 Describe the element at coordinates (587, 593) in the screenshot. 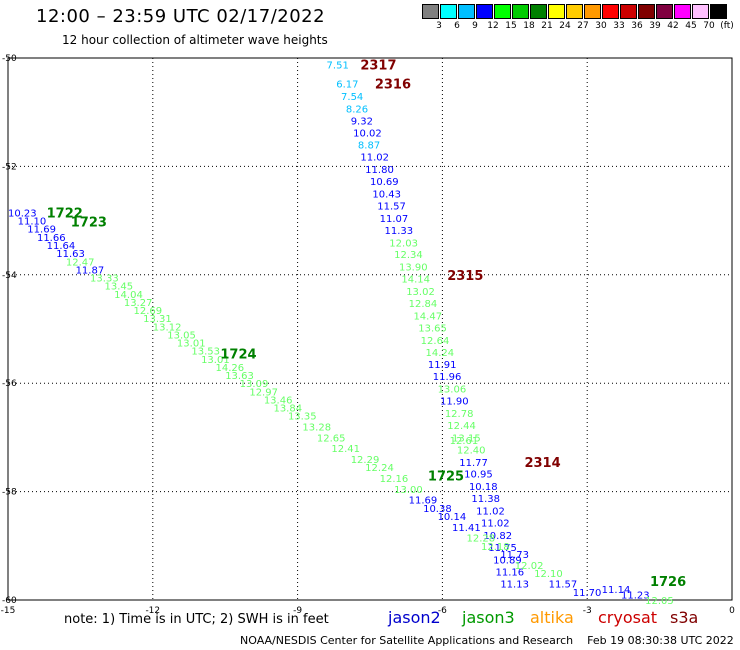

I see `wave-height-label: 11.70` at that location.